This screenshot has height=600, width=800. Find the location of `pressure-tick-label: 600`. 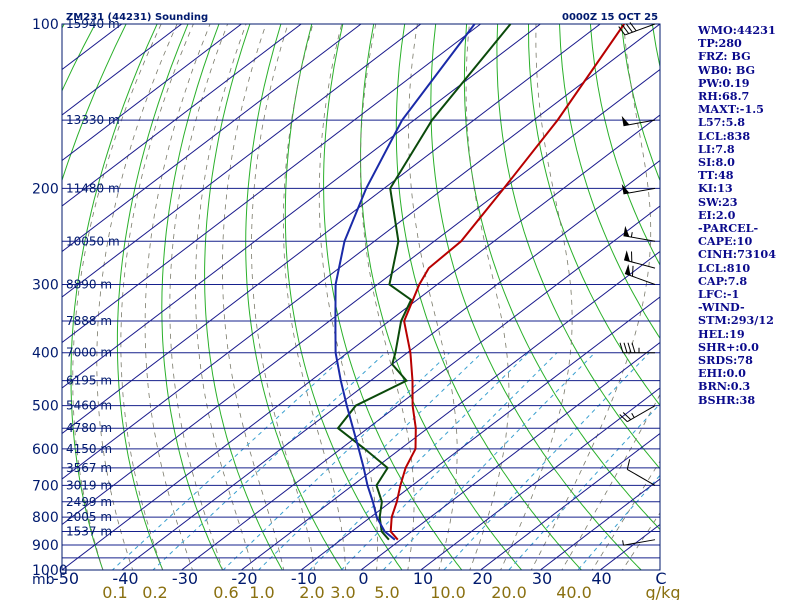

pressure-tick-label: 600 is located at coordinates (45, 450).